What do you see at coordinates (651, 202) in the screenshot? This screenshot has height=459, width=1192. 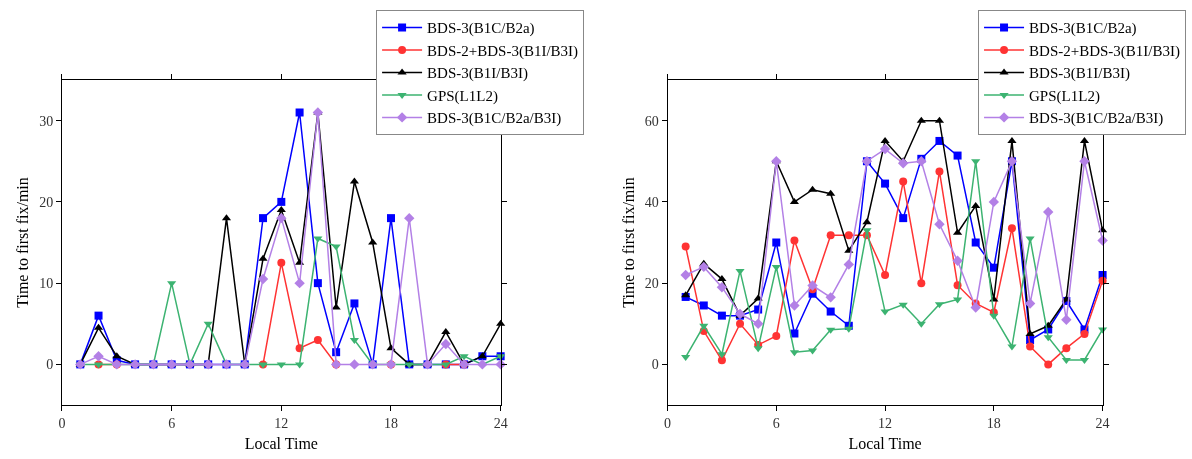 I see `y-tick-label: 40` at bounding box center [651, 202].